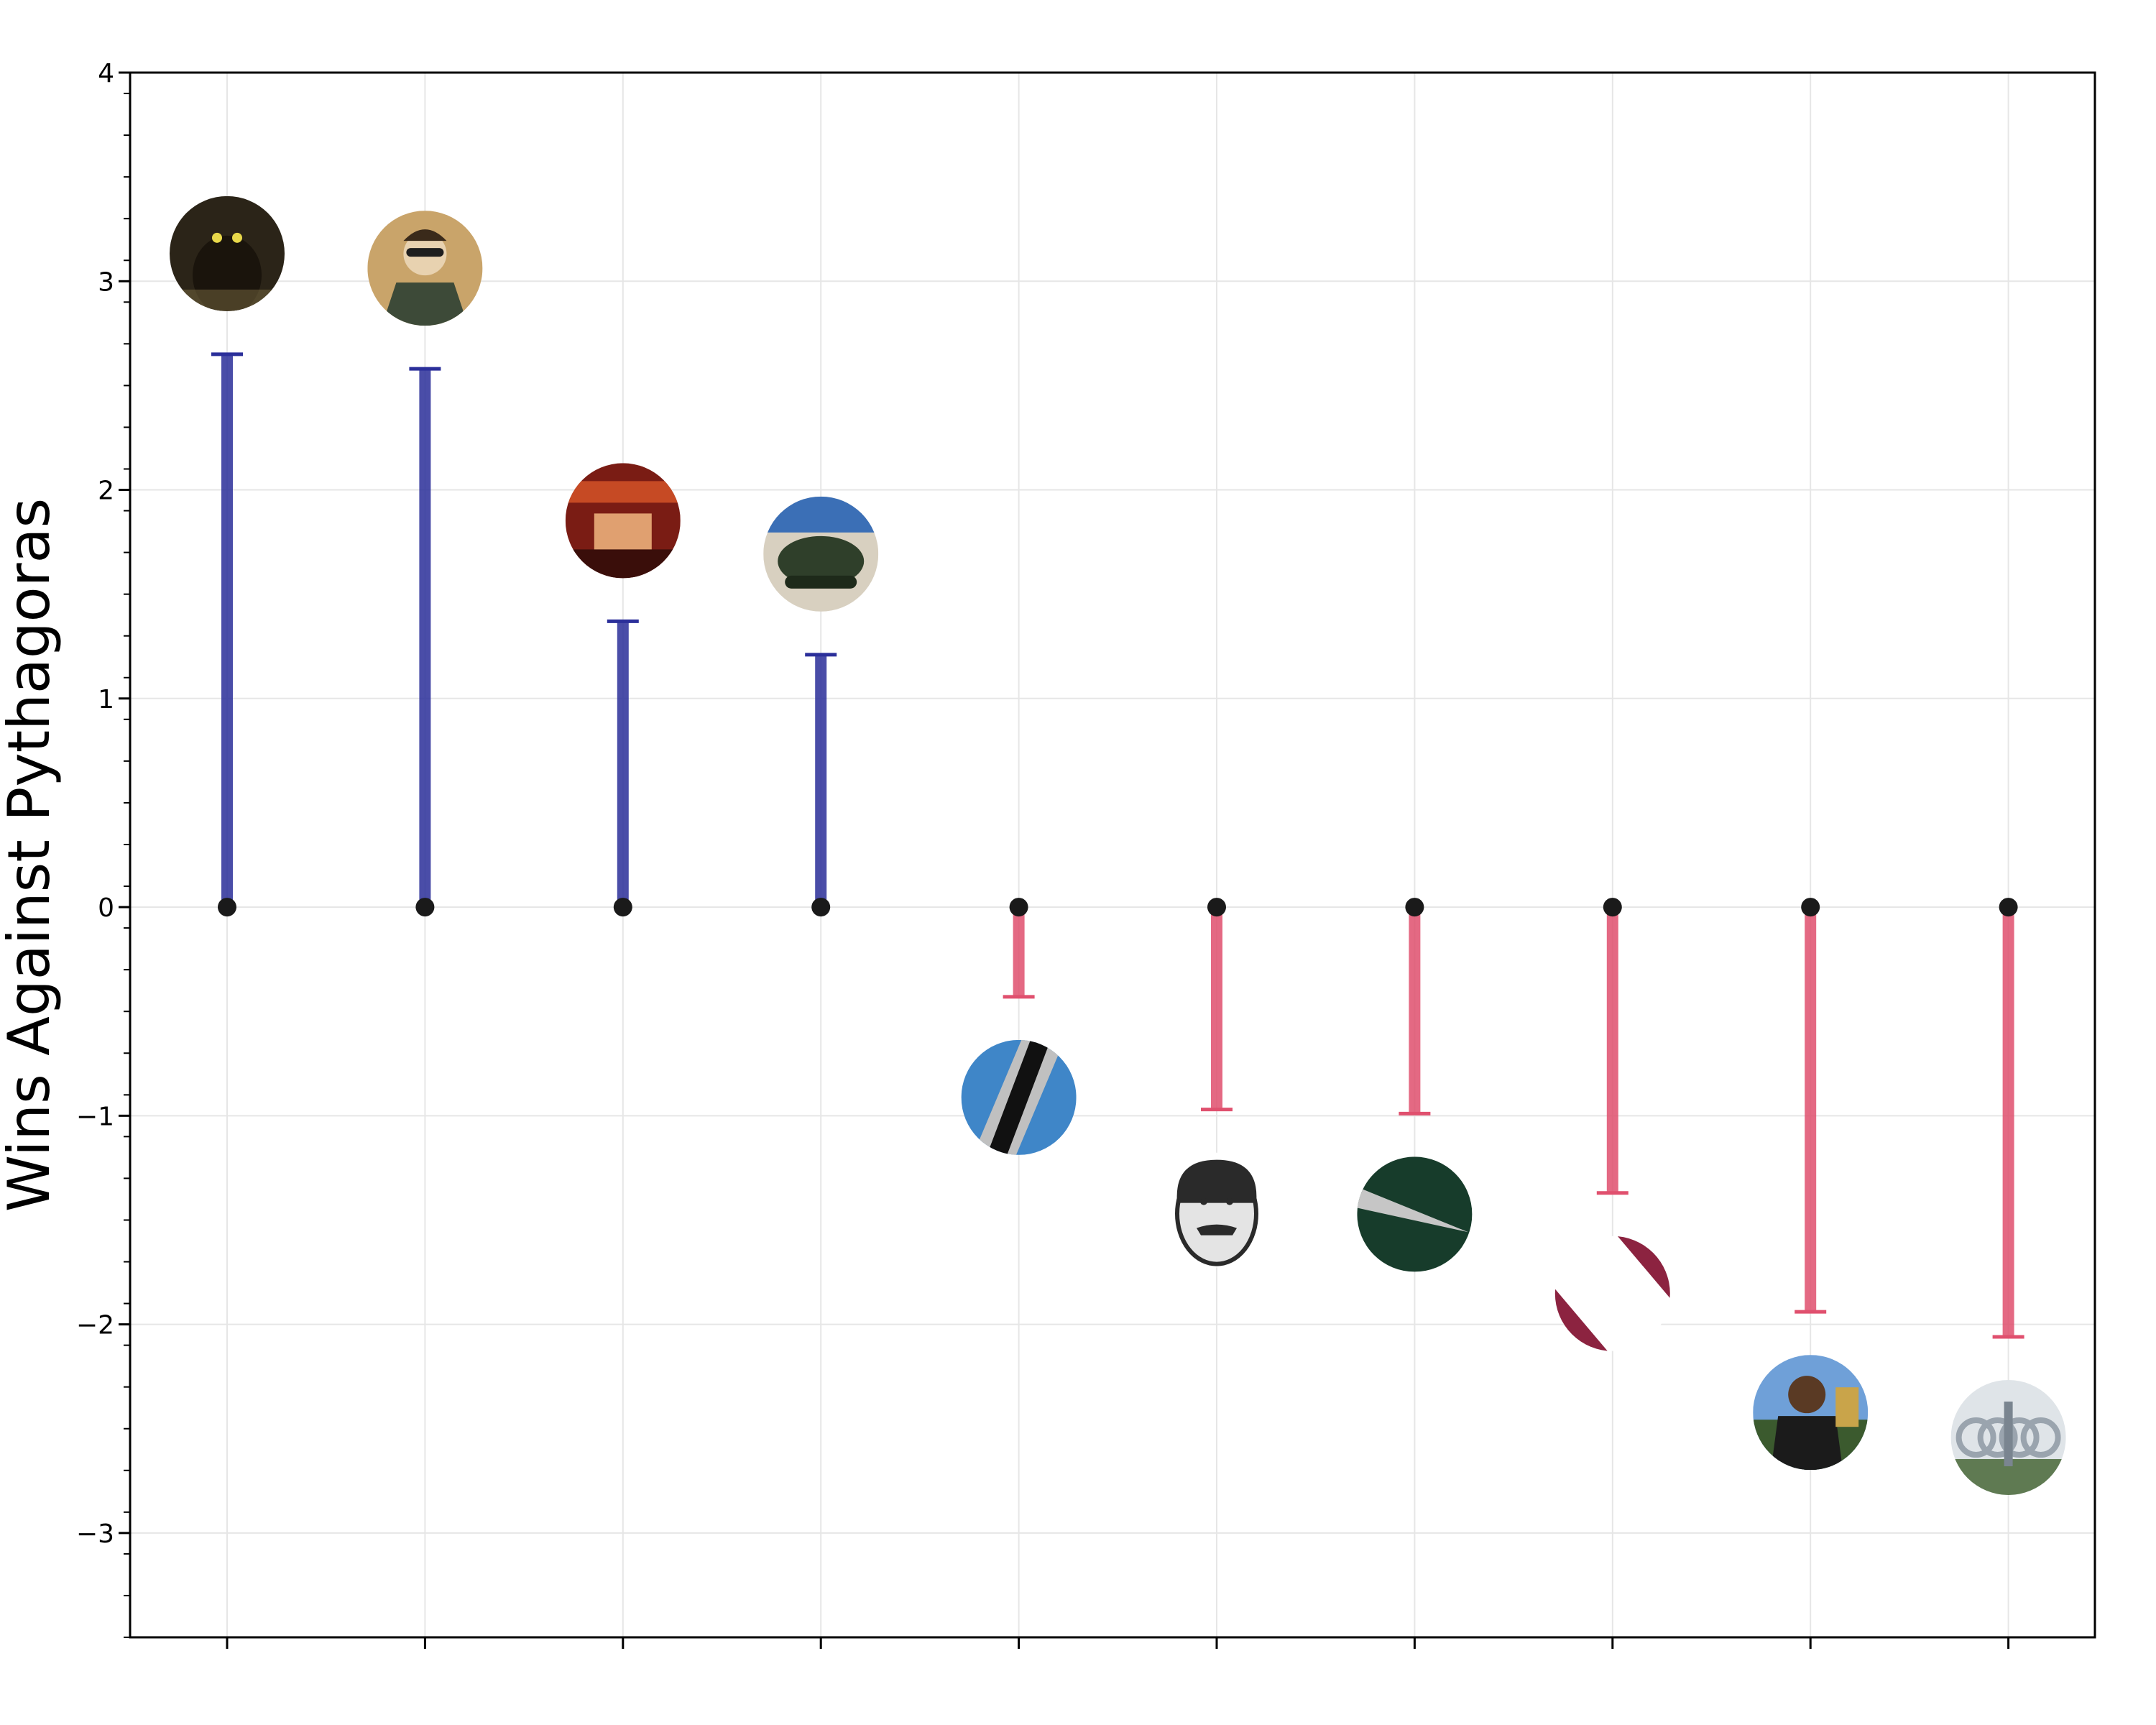  What do you see at coordinates (228, 253) in the screenshot?
I see `glowing-eyes-cat-icon` at bounding box center [228, 253].